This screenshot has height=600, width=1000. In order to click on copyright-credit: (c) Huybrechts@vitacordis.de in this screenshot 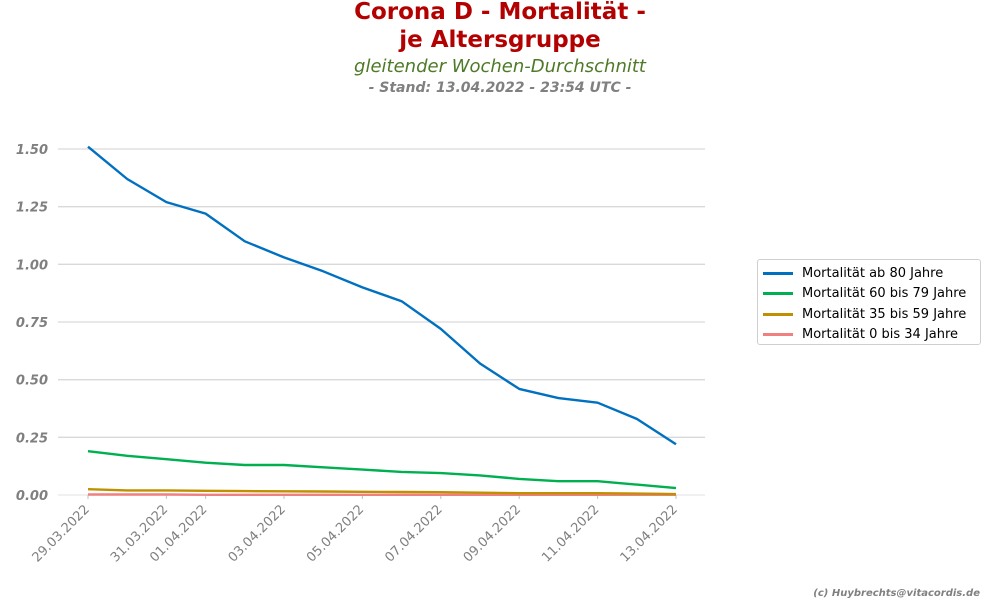, I will do `click(896, 593)`.